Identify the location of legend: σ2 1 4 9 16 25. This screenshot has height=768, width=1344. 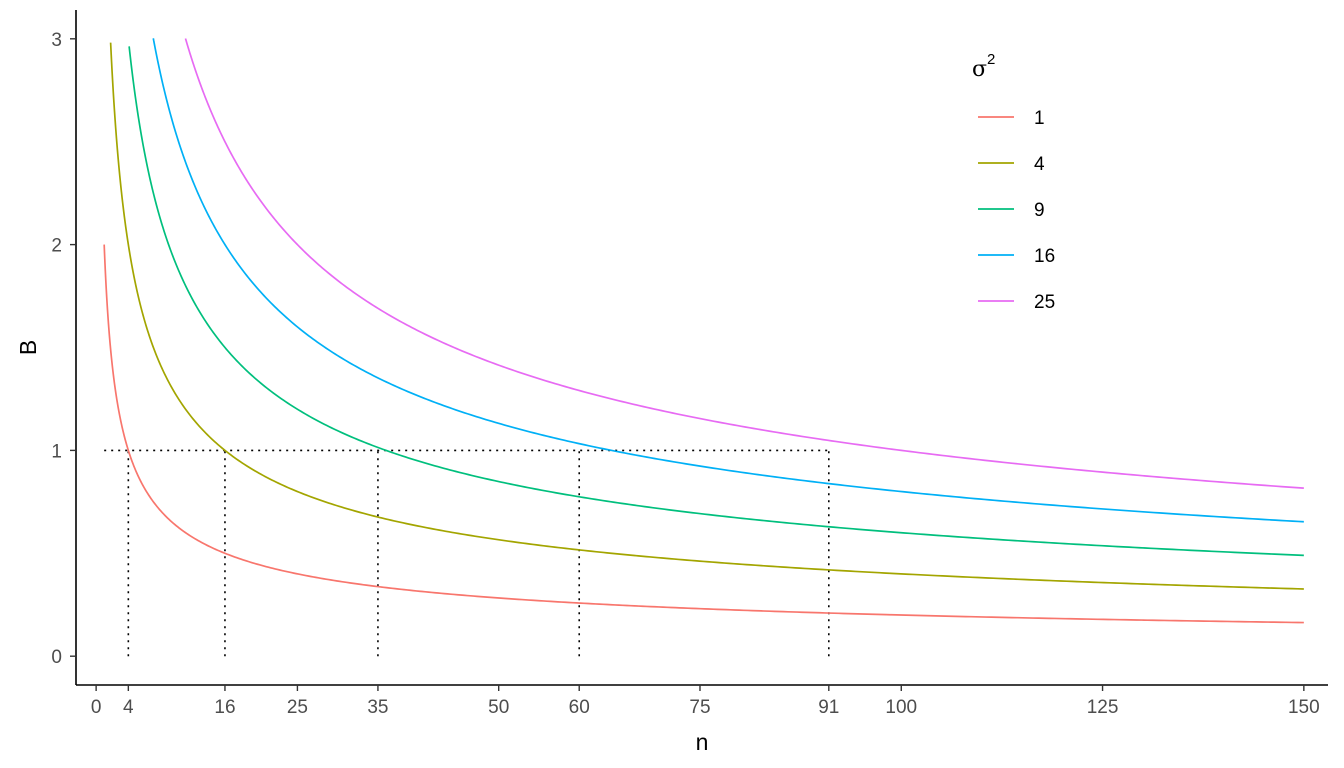
(1013, 182).